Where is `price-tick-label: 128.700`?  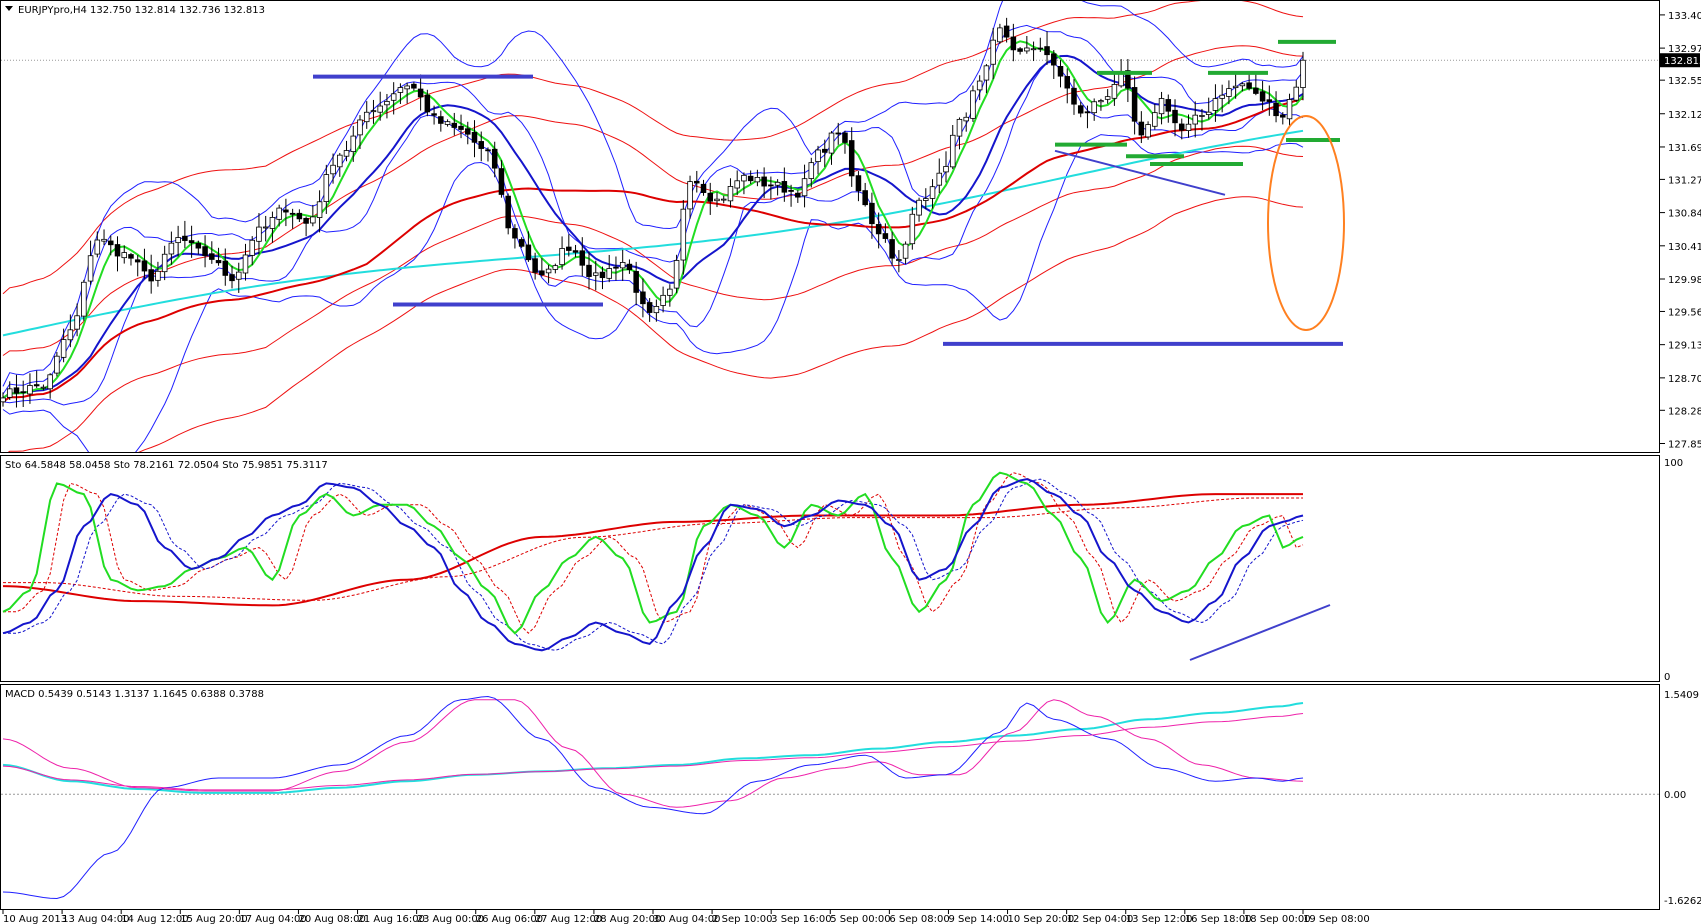 price-tick-label: 128.700 is located at coordinates (1684, 379).